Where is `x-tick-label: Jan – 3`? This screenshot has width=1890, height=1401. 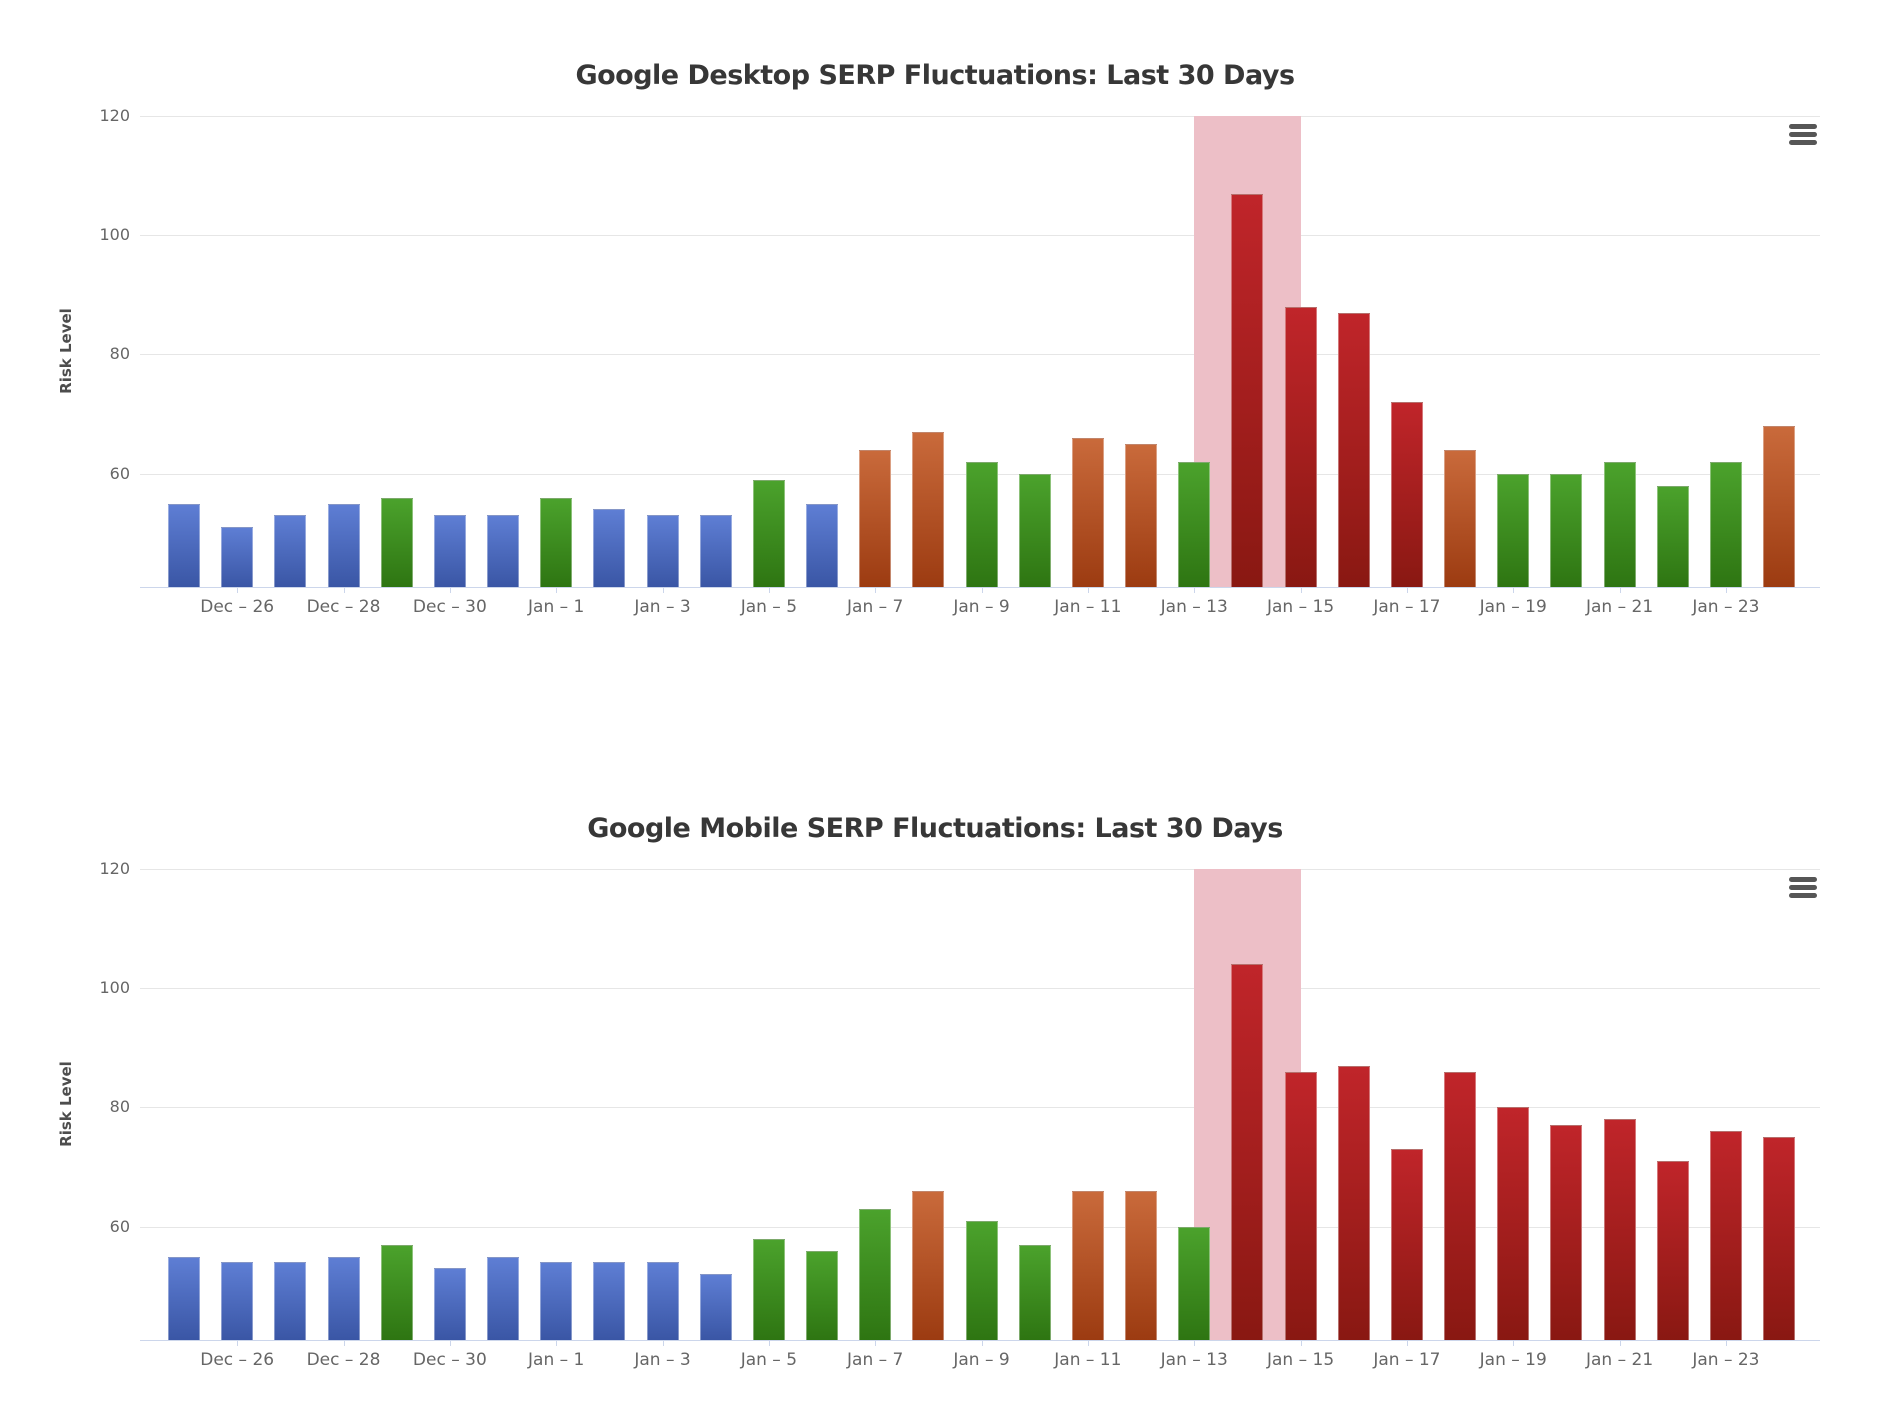
x-tick-label: Jan – 3 is located at coordinates (662, 607).